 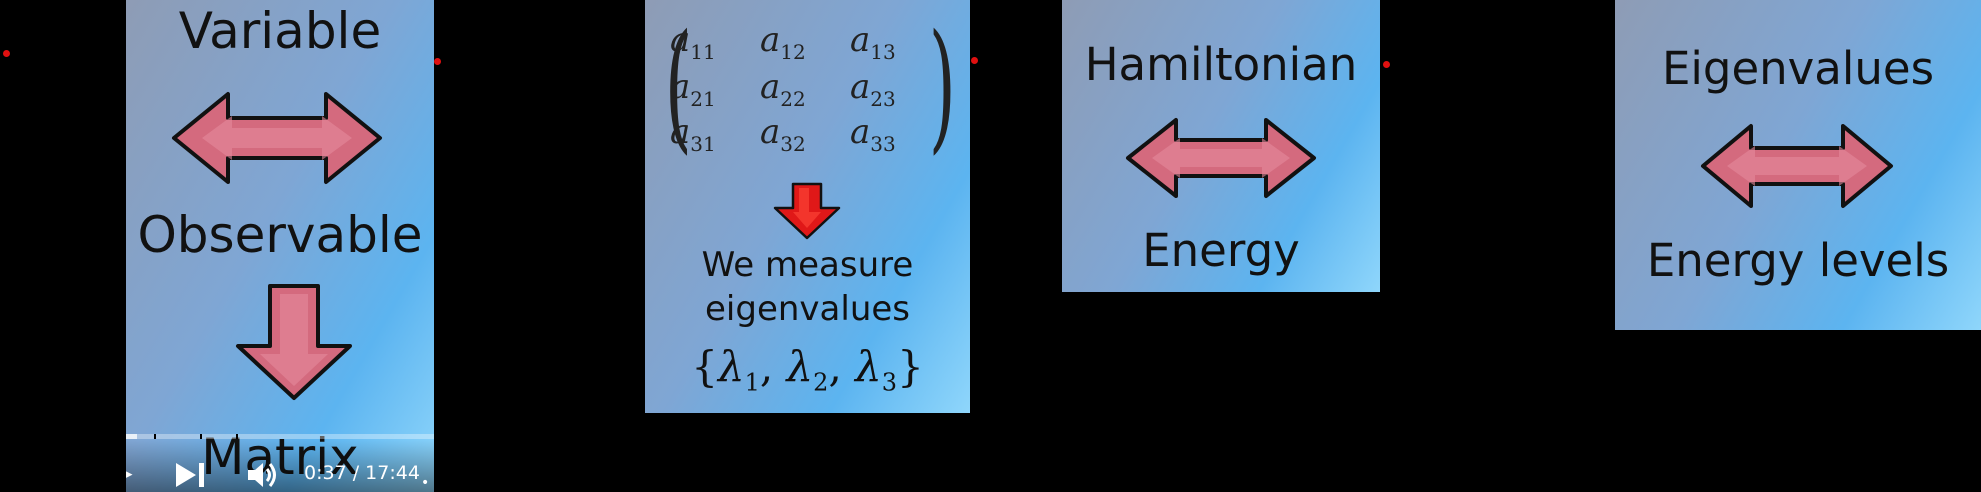 I want to click on matrix-label: Matrix, so click(x=280, y=457).